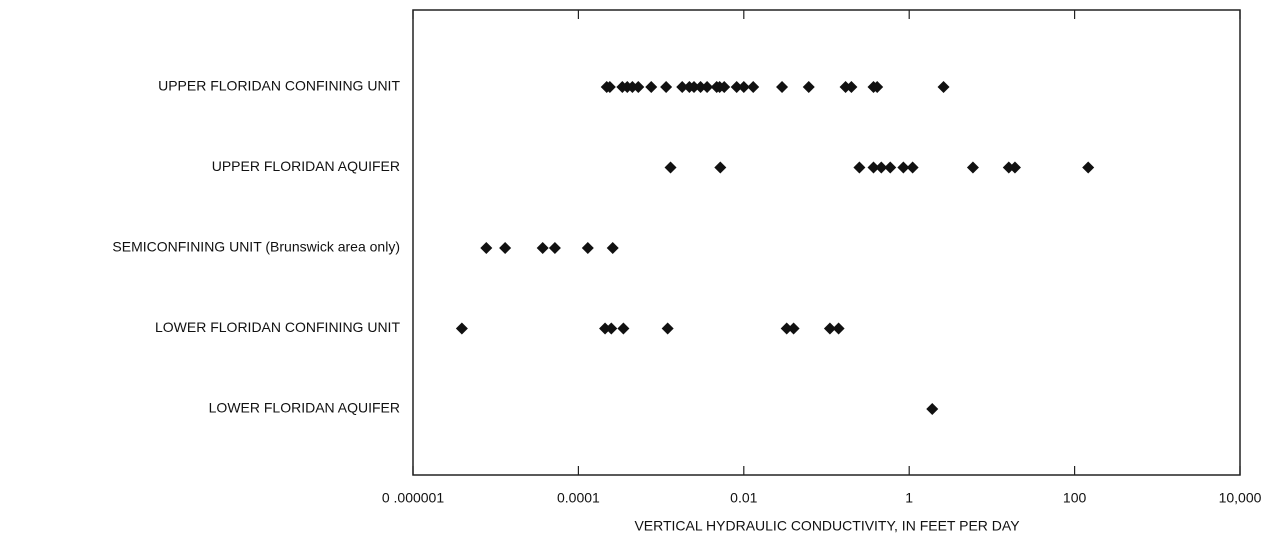  What do you see at coordinates (304, 408) in the screenshot?
I see `category-label: LOWER FLORIDAN AQUIFER` at bounding box center [304, 408].